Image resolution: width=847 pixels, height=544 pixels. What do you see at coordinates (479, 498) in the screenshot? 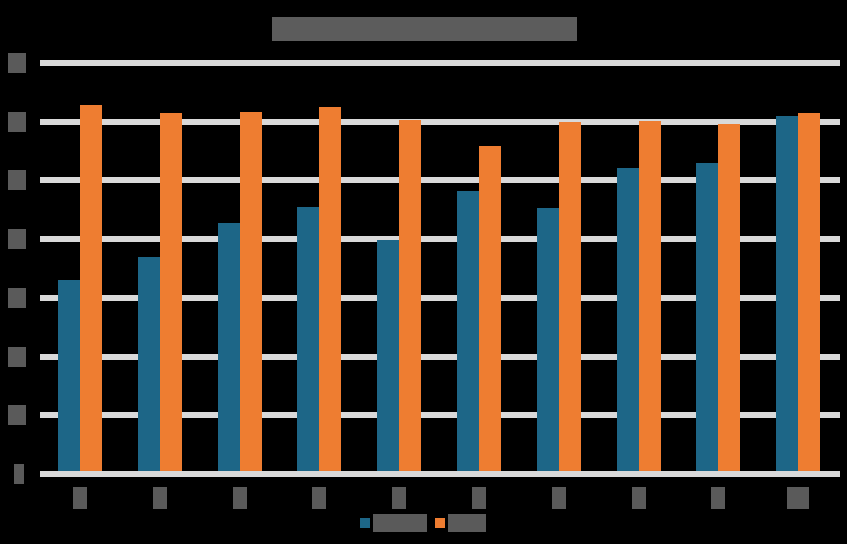
I see `x-tick-label: 6` at bounding box center [479, 498].